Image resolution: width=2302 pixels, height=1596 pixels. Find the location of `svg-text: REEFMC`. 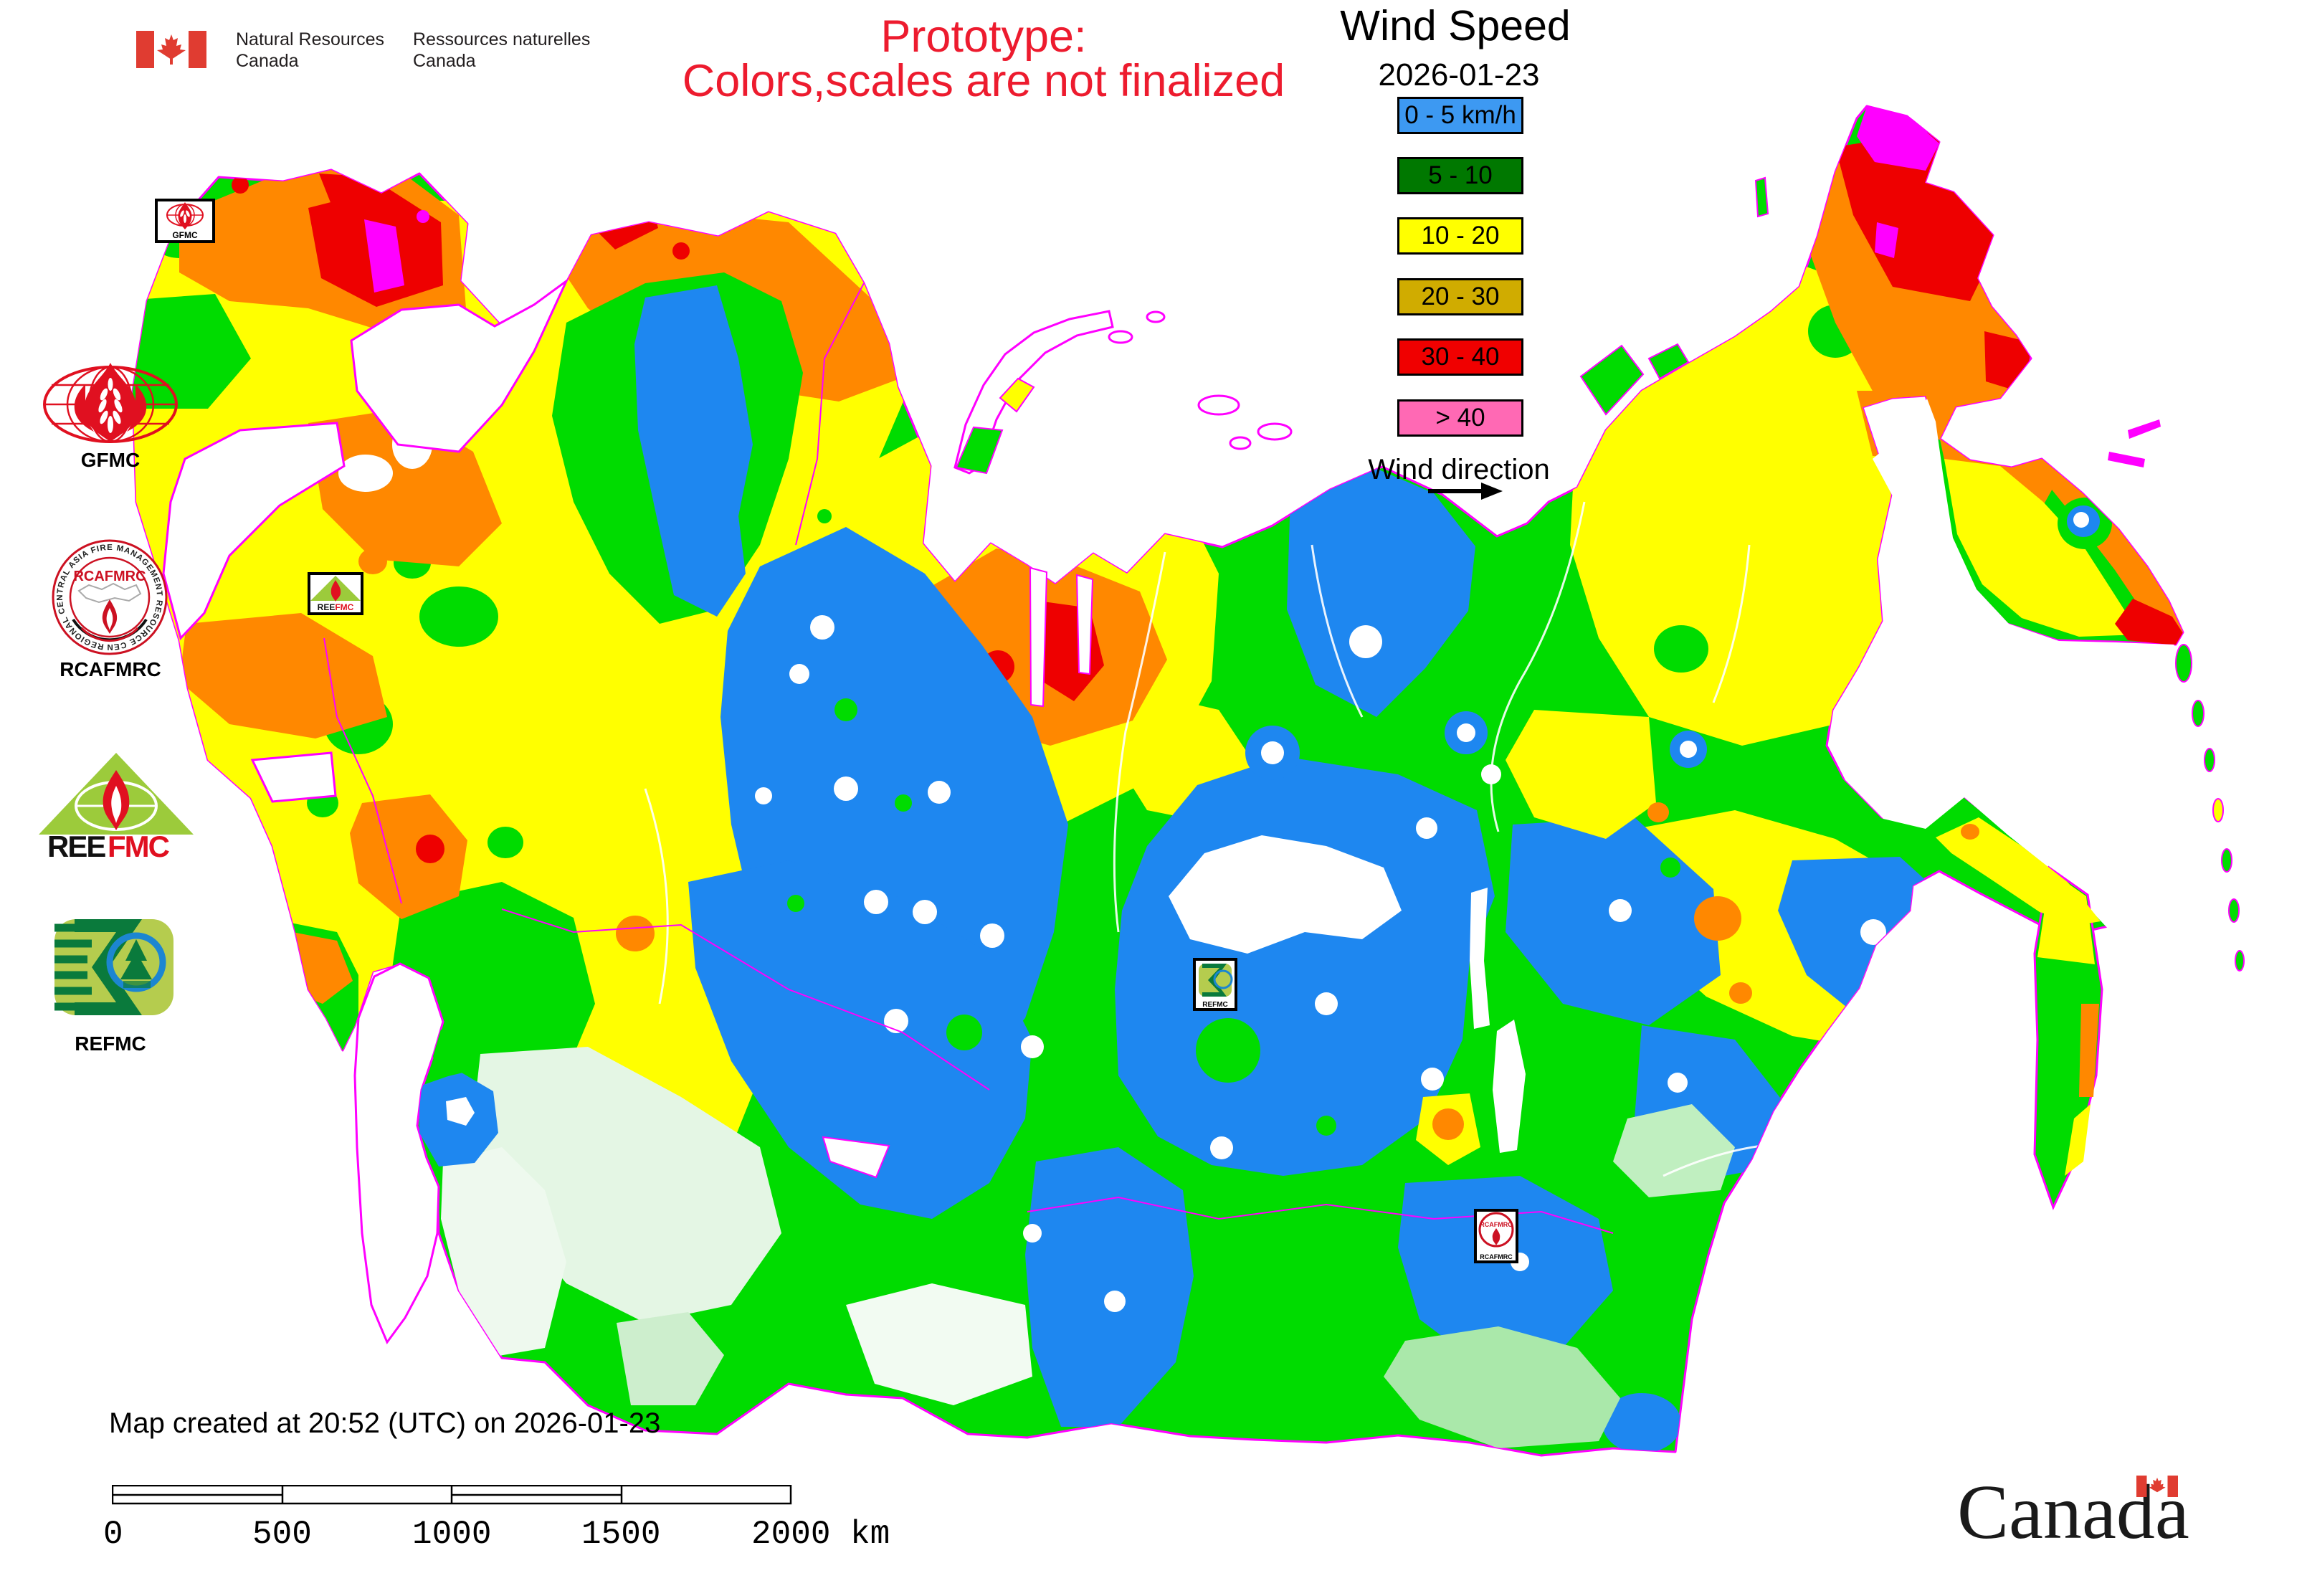

svg-text: REEFMC is located at coordinates (336, 607).